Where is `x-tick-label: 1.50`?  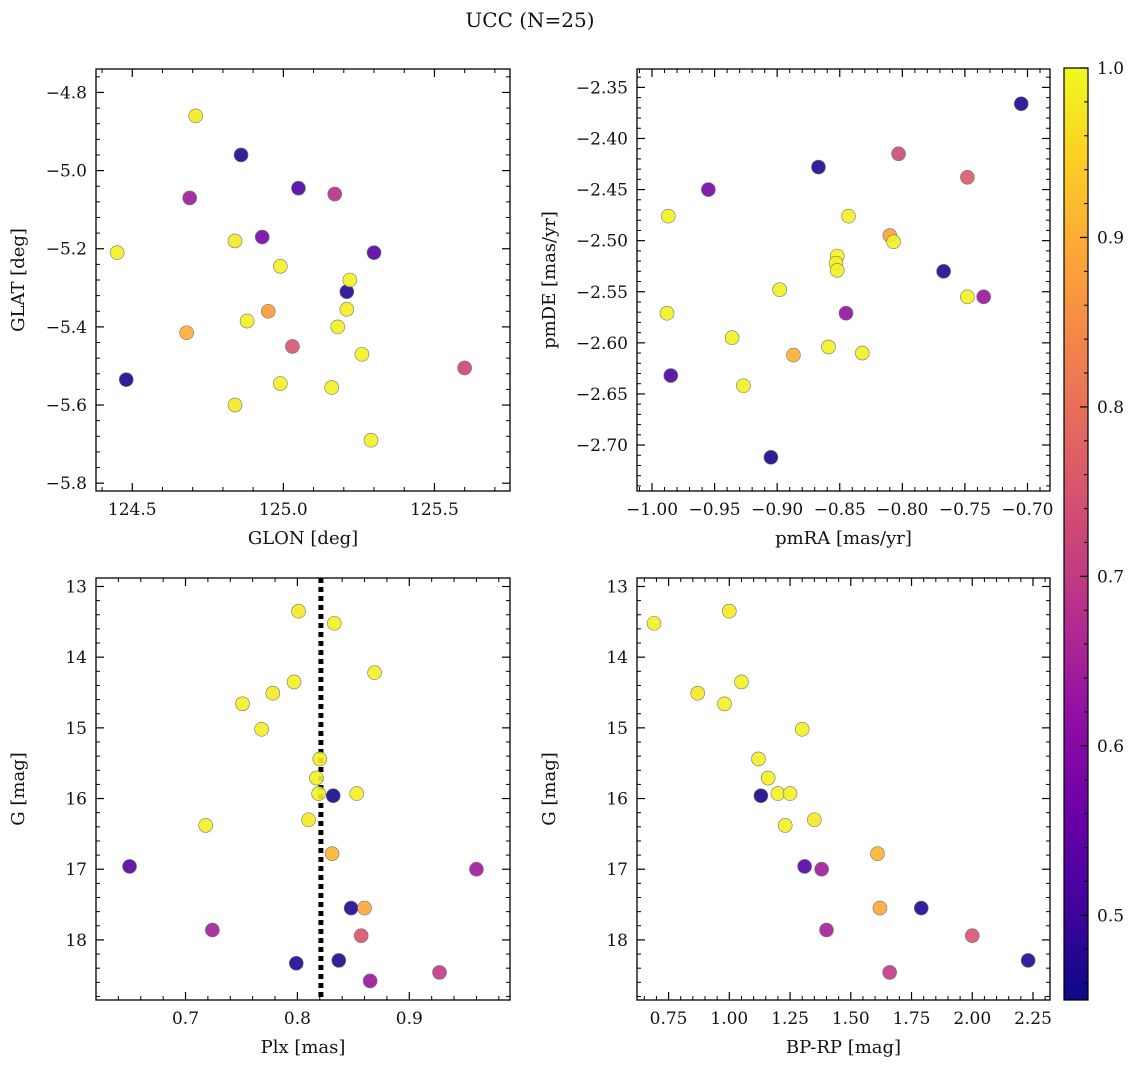 x-tick-label: 1.50 is located at coordinates (851, 1019).